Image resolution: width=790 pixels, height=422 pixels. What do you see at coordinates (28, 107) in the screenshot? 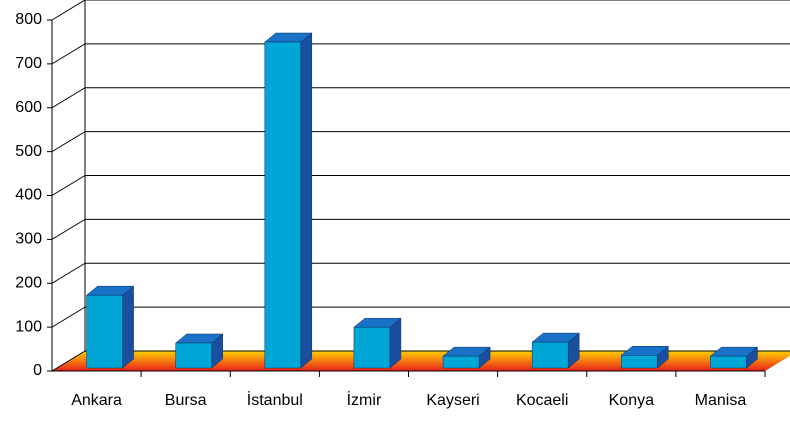
I see `y-tick-label: 600` at bounding box center [28, 107].